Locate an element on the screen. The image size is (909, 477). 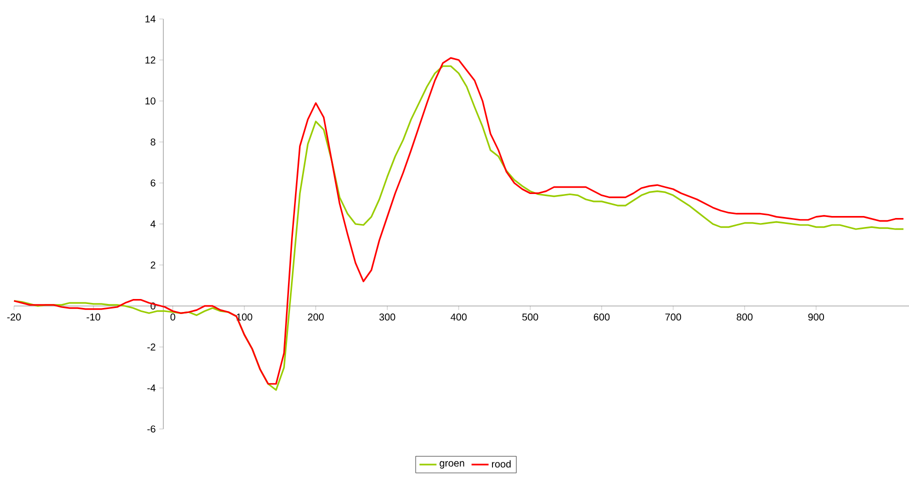
legend-label: groen is located at coordinates (452, 465).